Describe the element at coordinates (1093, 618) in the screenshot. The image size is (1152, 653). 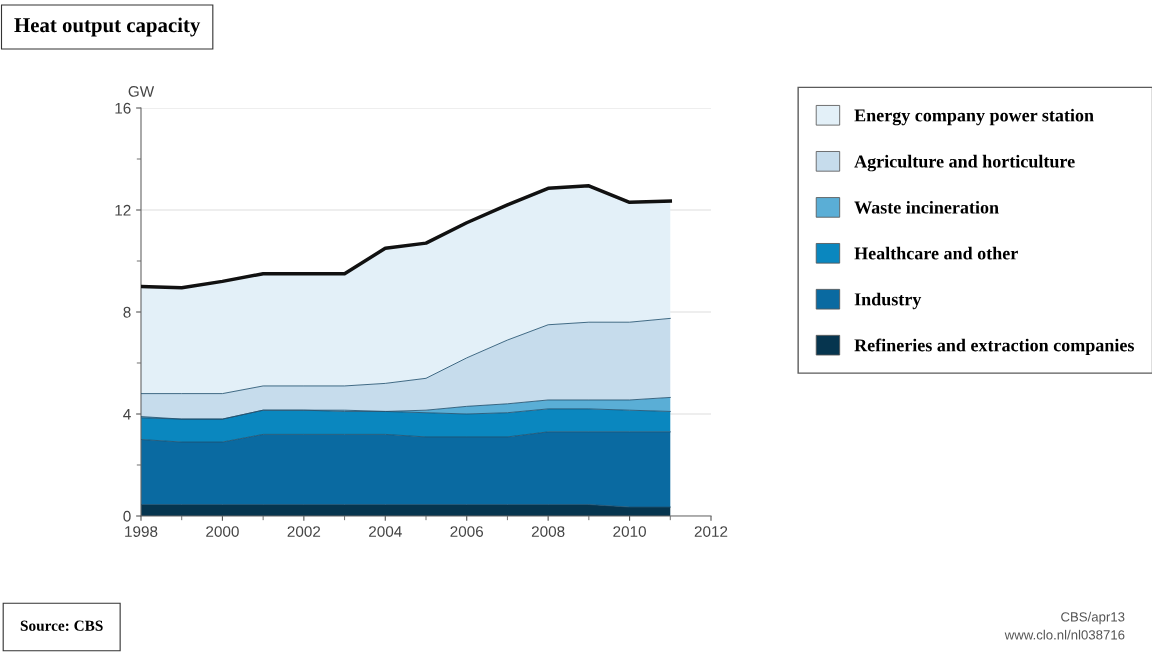
I see `text: CBS/apr13` at that location.